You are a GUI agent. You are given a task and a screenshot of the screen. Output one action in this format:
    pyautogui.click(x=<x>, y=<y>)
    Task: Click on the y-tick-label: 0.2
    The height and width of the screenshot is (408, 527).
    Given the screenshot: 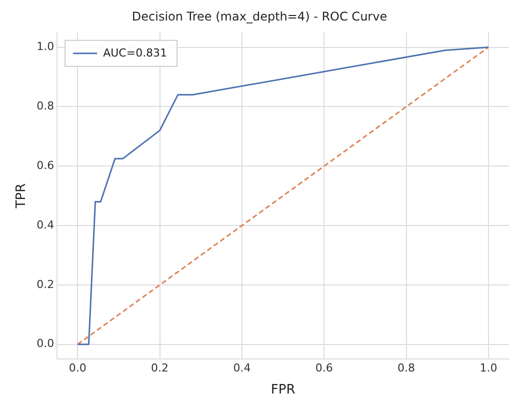 What is the action you would take?
    pyautogui.click(x=45, y=284)
    